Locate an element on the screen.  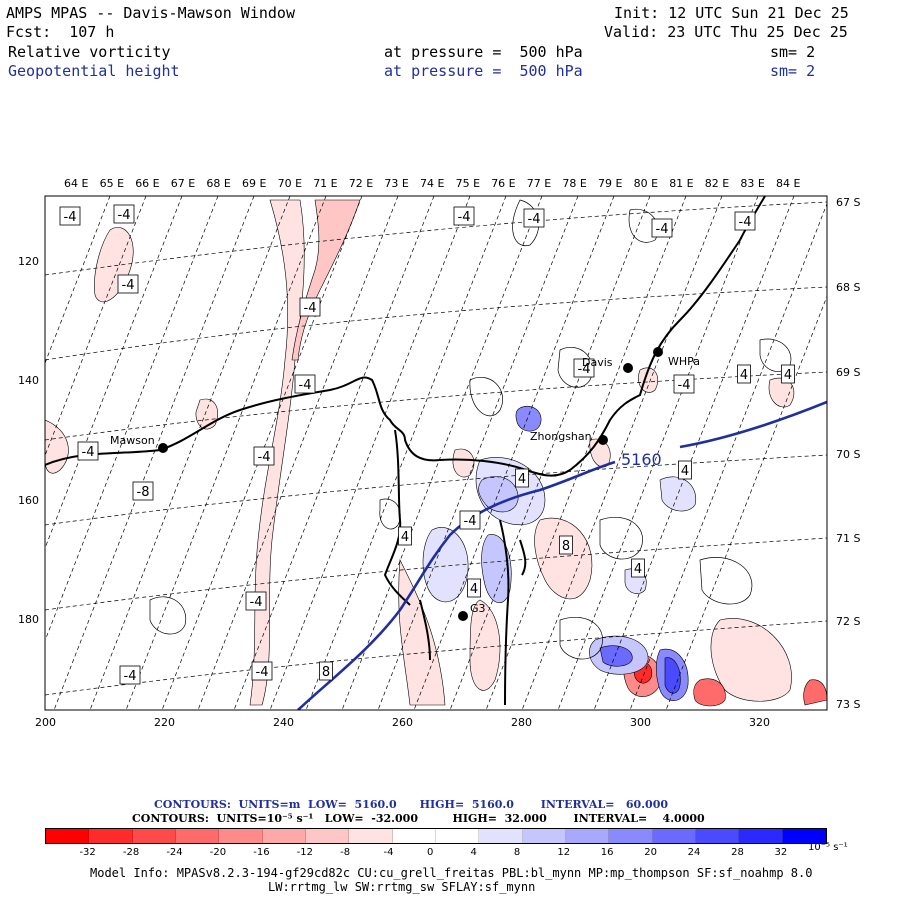
colorbar-label: 24 is located at coordinates (694, 852).